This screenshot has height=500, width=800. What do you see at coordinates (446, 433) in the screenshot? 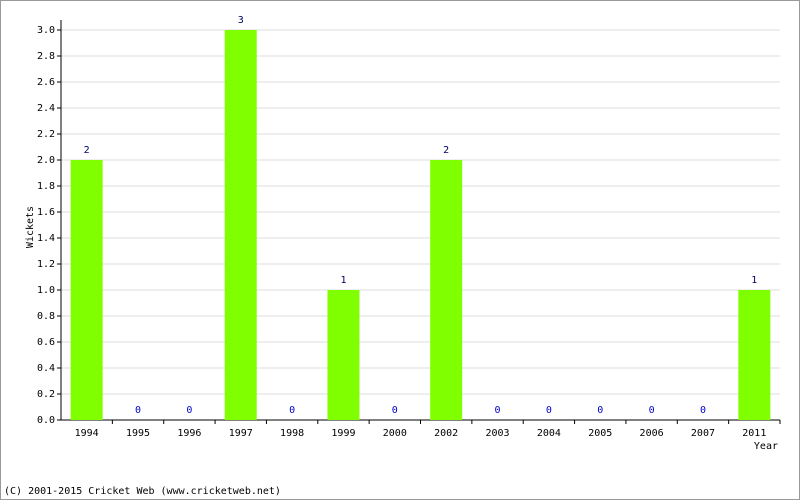
I see `x-tick-label: 2002` at bounding box center [446, 433].